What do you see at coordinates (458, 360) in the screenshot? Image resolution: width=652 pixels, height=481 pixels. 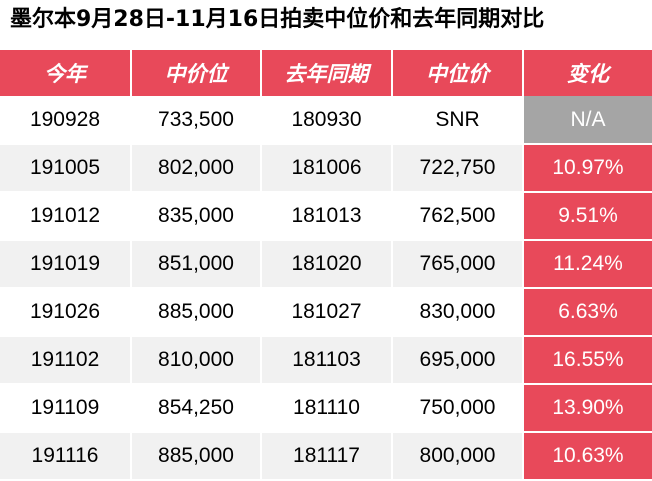 I see `cell-median-last-year: 695,000` at bounding box center [458, 360].